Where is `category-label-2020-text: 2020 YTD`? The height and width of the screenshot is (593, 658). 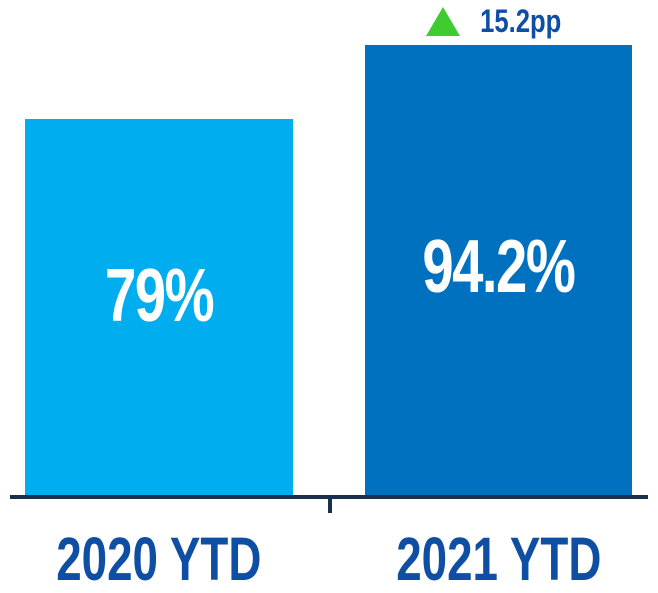 category-label-2020-text: 2020 YTD is located at coordinates (159, 558).